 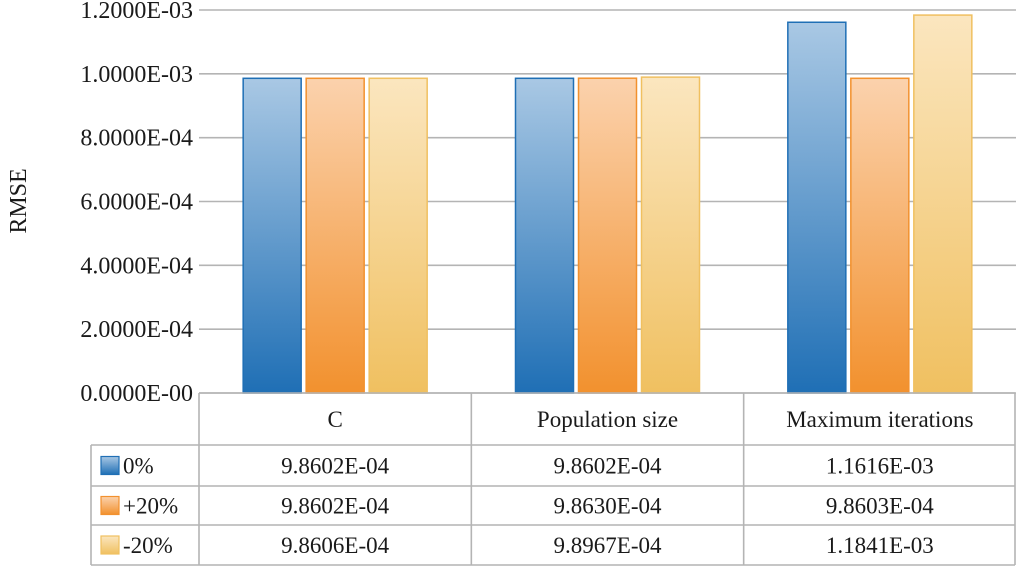 What do you see at coordinates (136, 139) in the screenshot?
I see `y-tick-label: 8.0000E-04` at bounding box center [136, 139].